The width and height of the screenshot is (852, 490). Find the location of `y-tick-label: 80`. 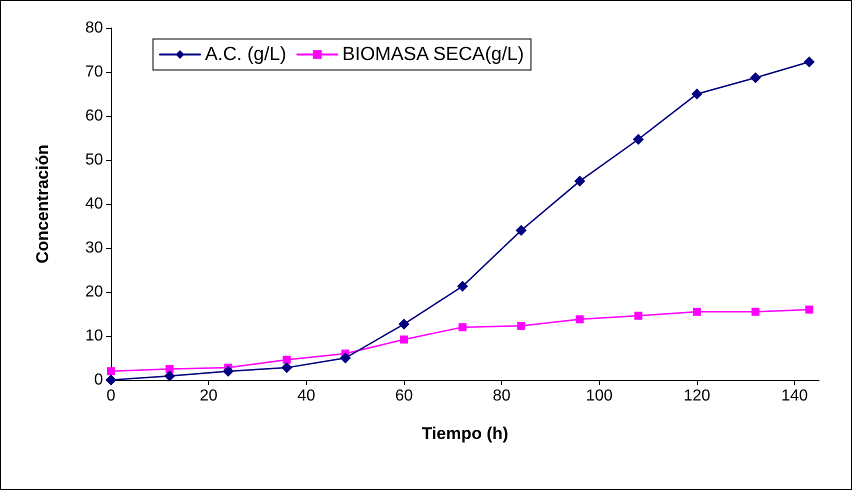

y-tick-label: 80 is located at coordinates (94, 28).